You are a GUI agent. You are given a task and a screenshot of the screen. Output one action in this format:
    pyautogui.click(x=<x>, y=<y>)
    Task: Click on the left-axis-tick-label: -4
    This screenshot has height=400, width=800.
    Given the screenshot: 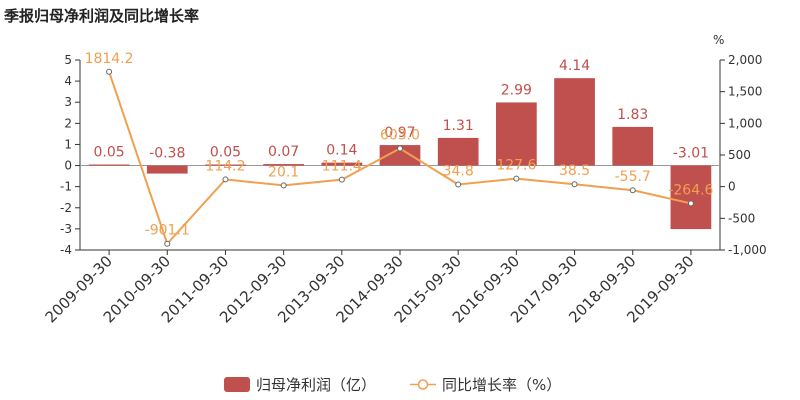 What is the action you would take?
    pyautogui.click(x=66, y=250)
    